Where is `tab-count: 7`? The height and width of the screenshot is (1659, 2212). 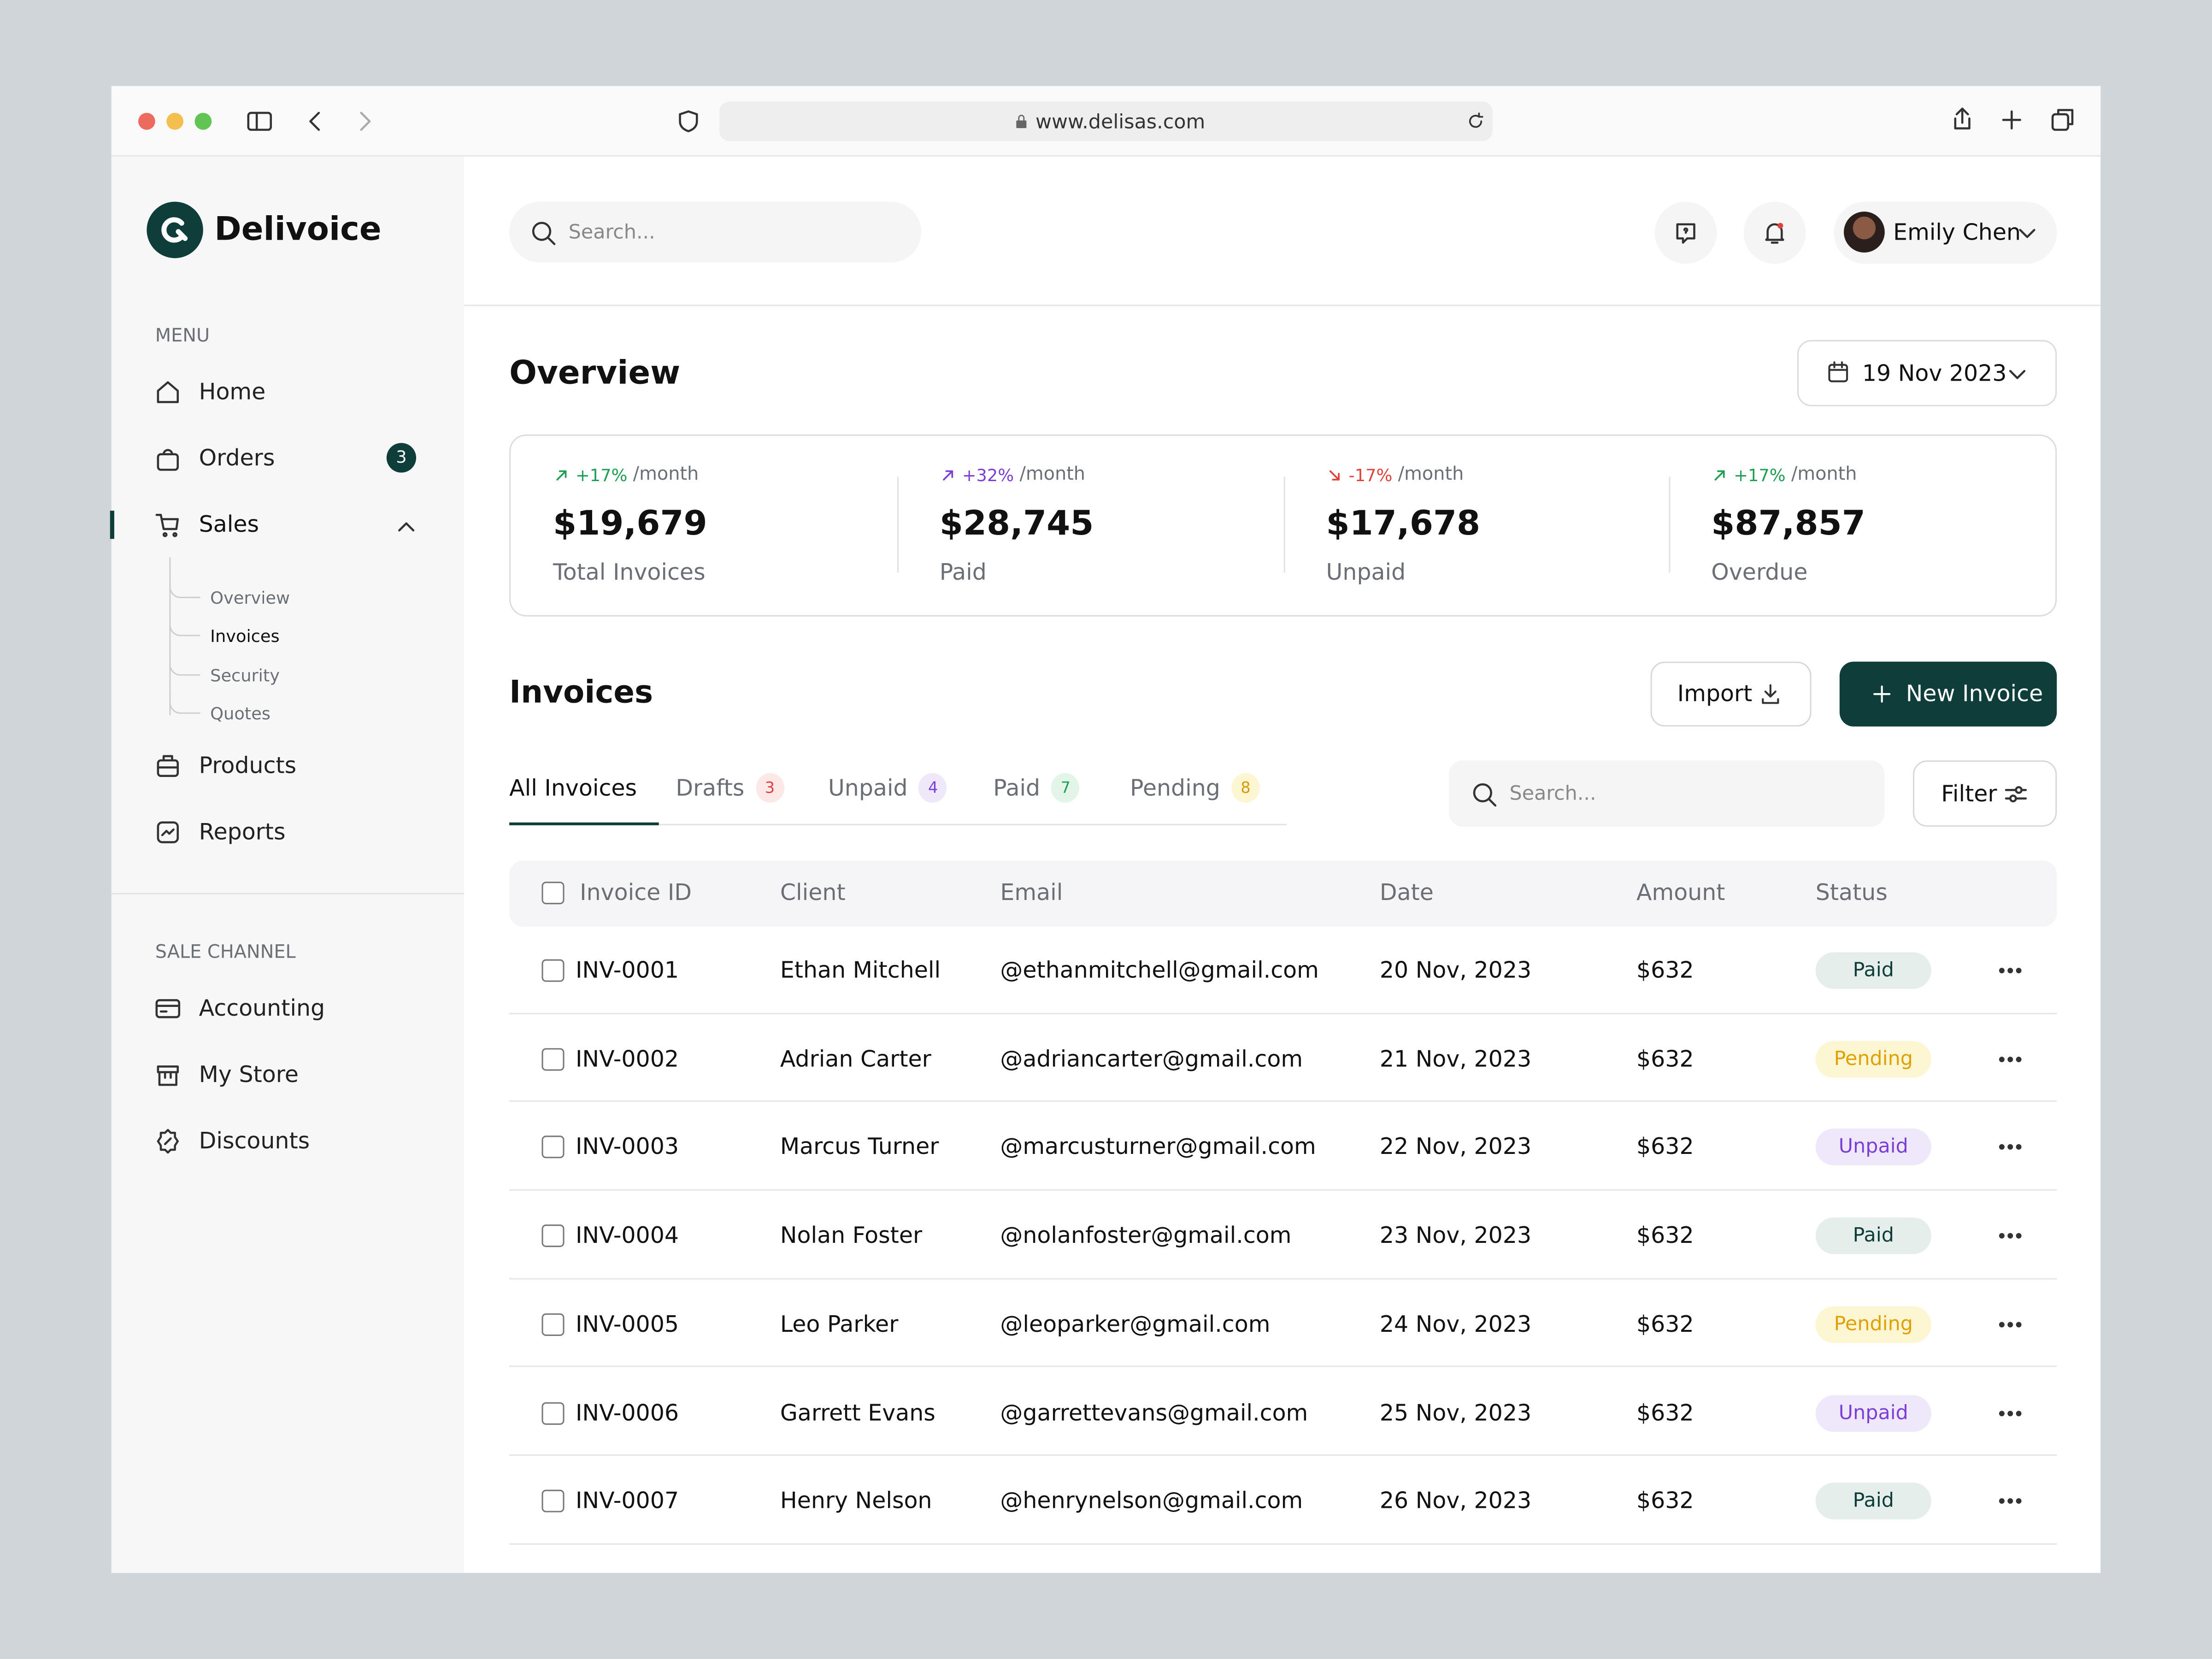 tab-count: 7 is located at coordinates (1065, 788).